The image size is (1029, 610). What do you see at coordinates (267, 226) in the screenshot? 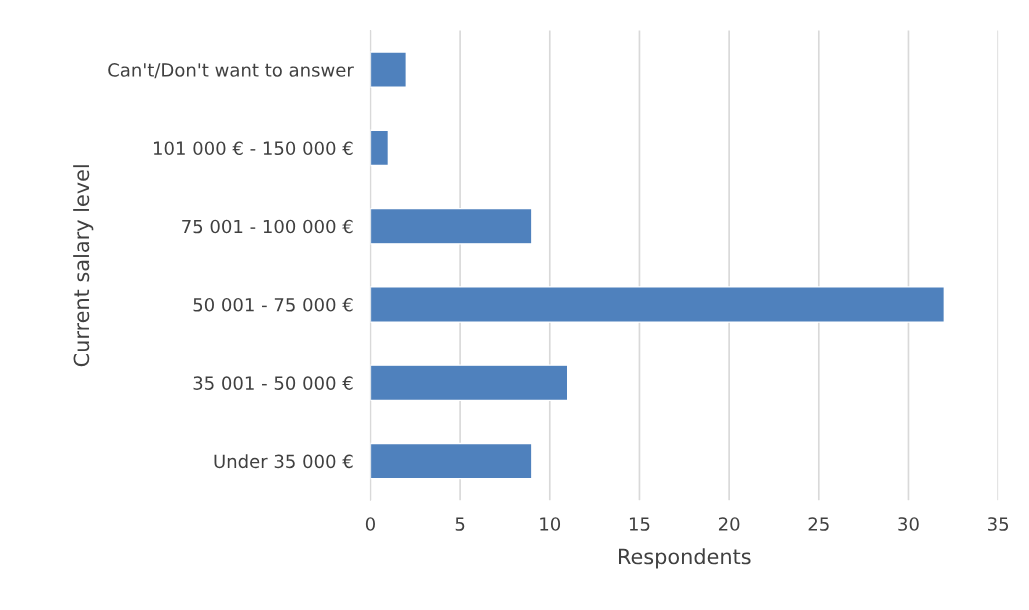
I see `y-tick-label: 75 001 - 100 000 €` at bounding box center [267, 226].